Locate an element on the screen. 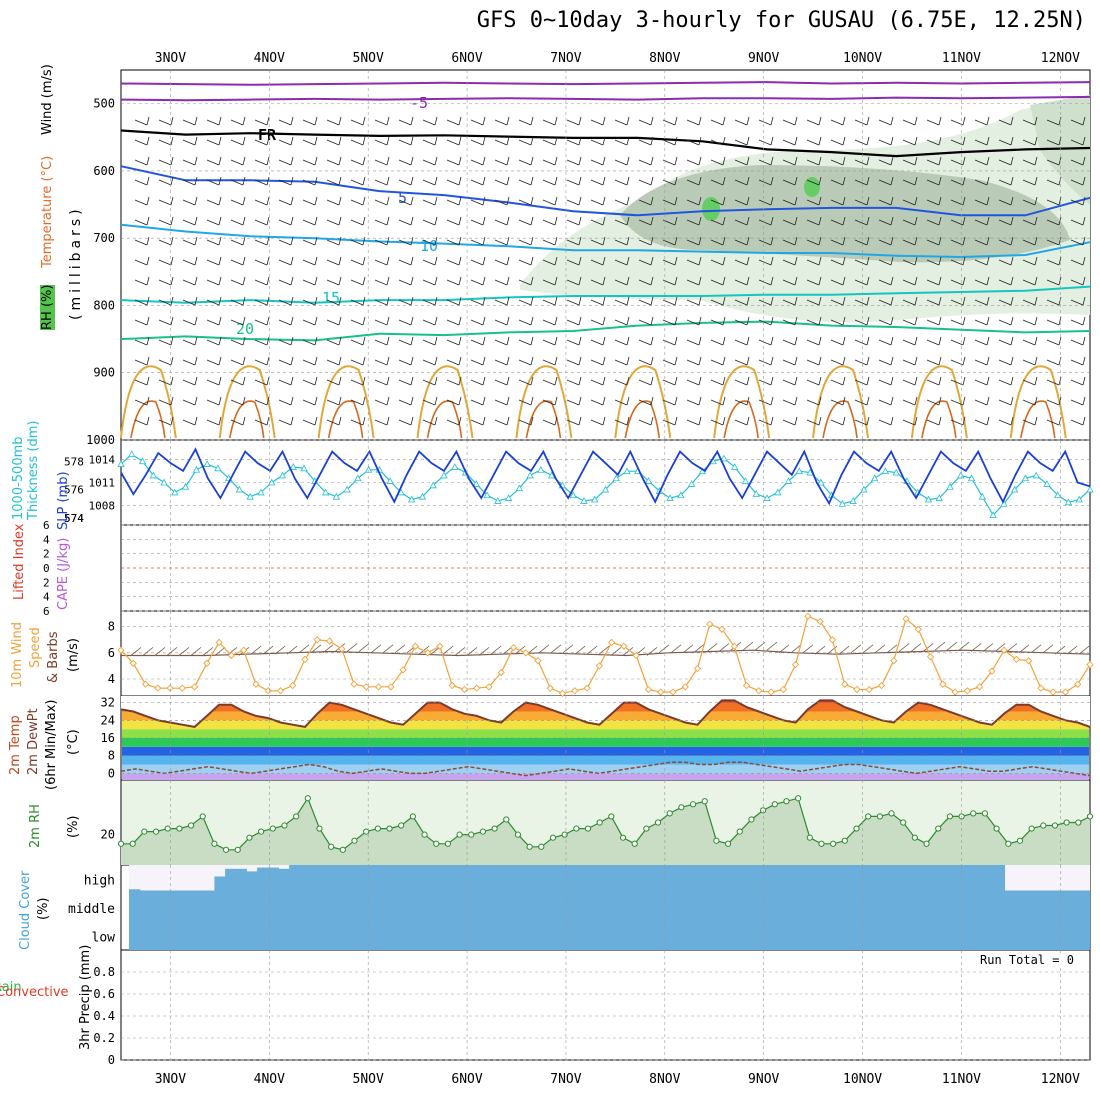  precip-ytick-4: 0.8 is located at coordinates (104, 972).